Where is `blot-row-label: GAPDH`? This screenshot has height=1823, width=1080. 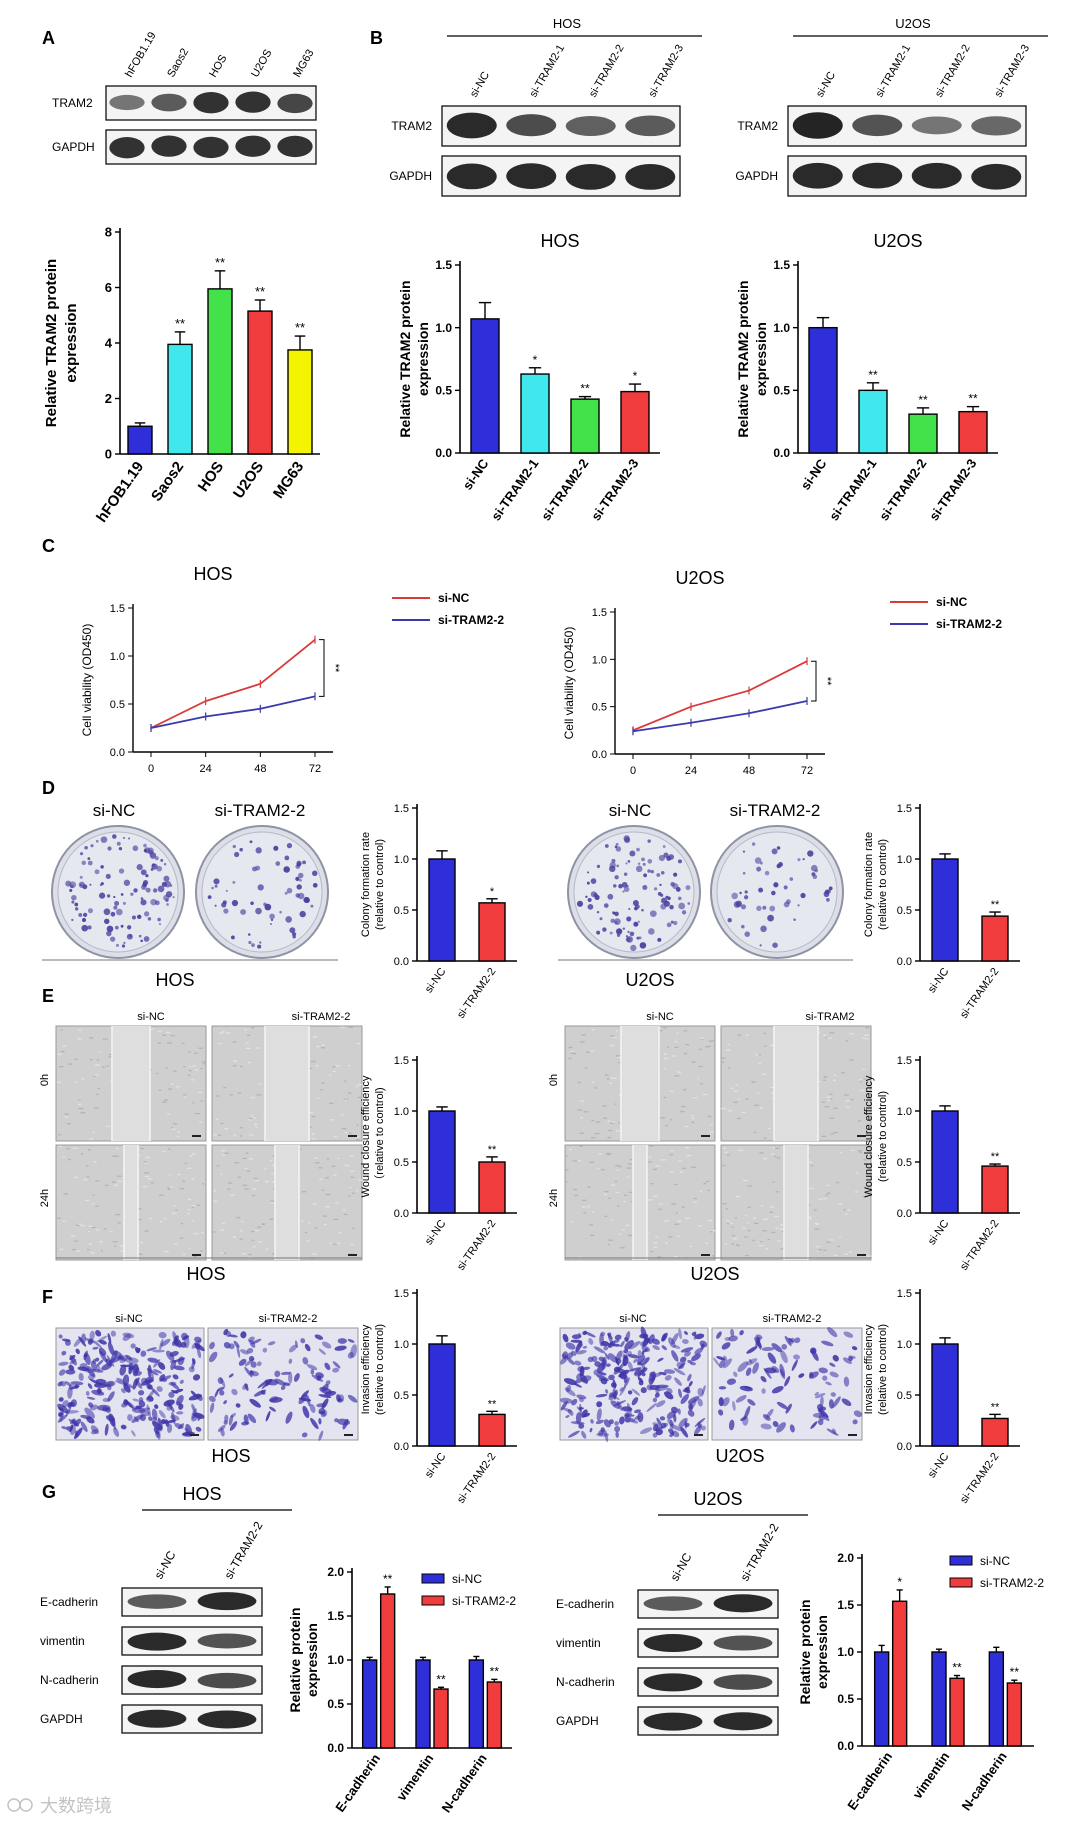
blot-row-label: GAPDH is located at coordinates (410, 176).